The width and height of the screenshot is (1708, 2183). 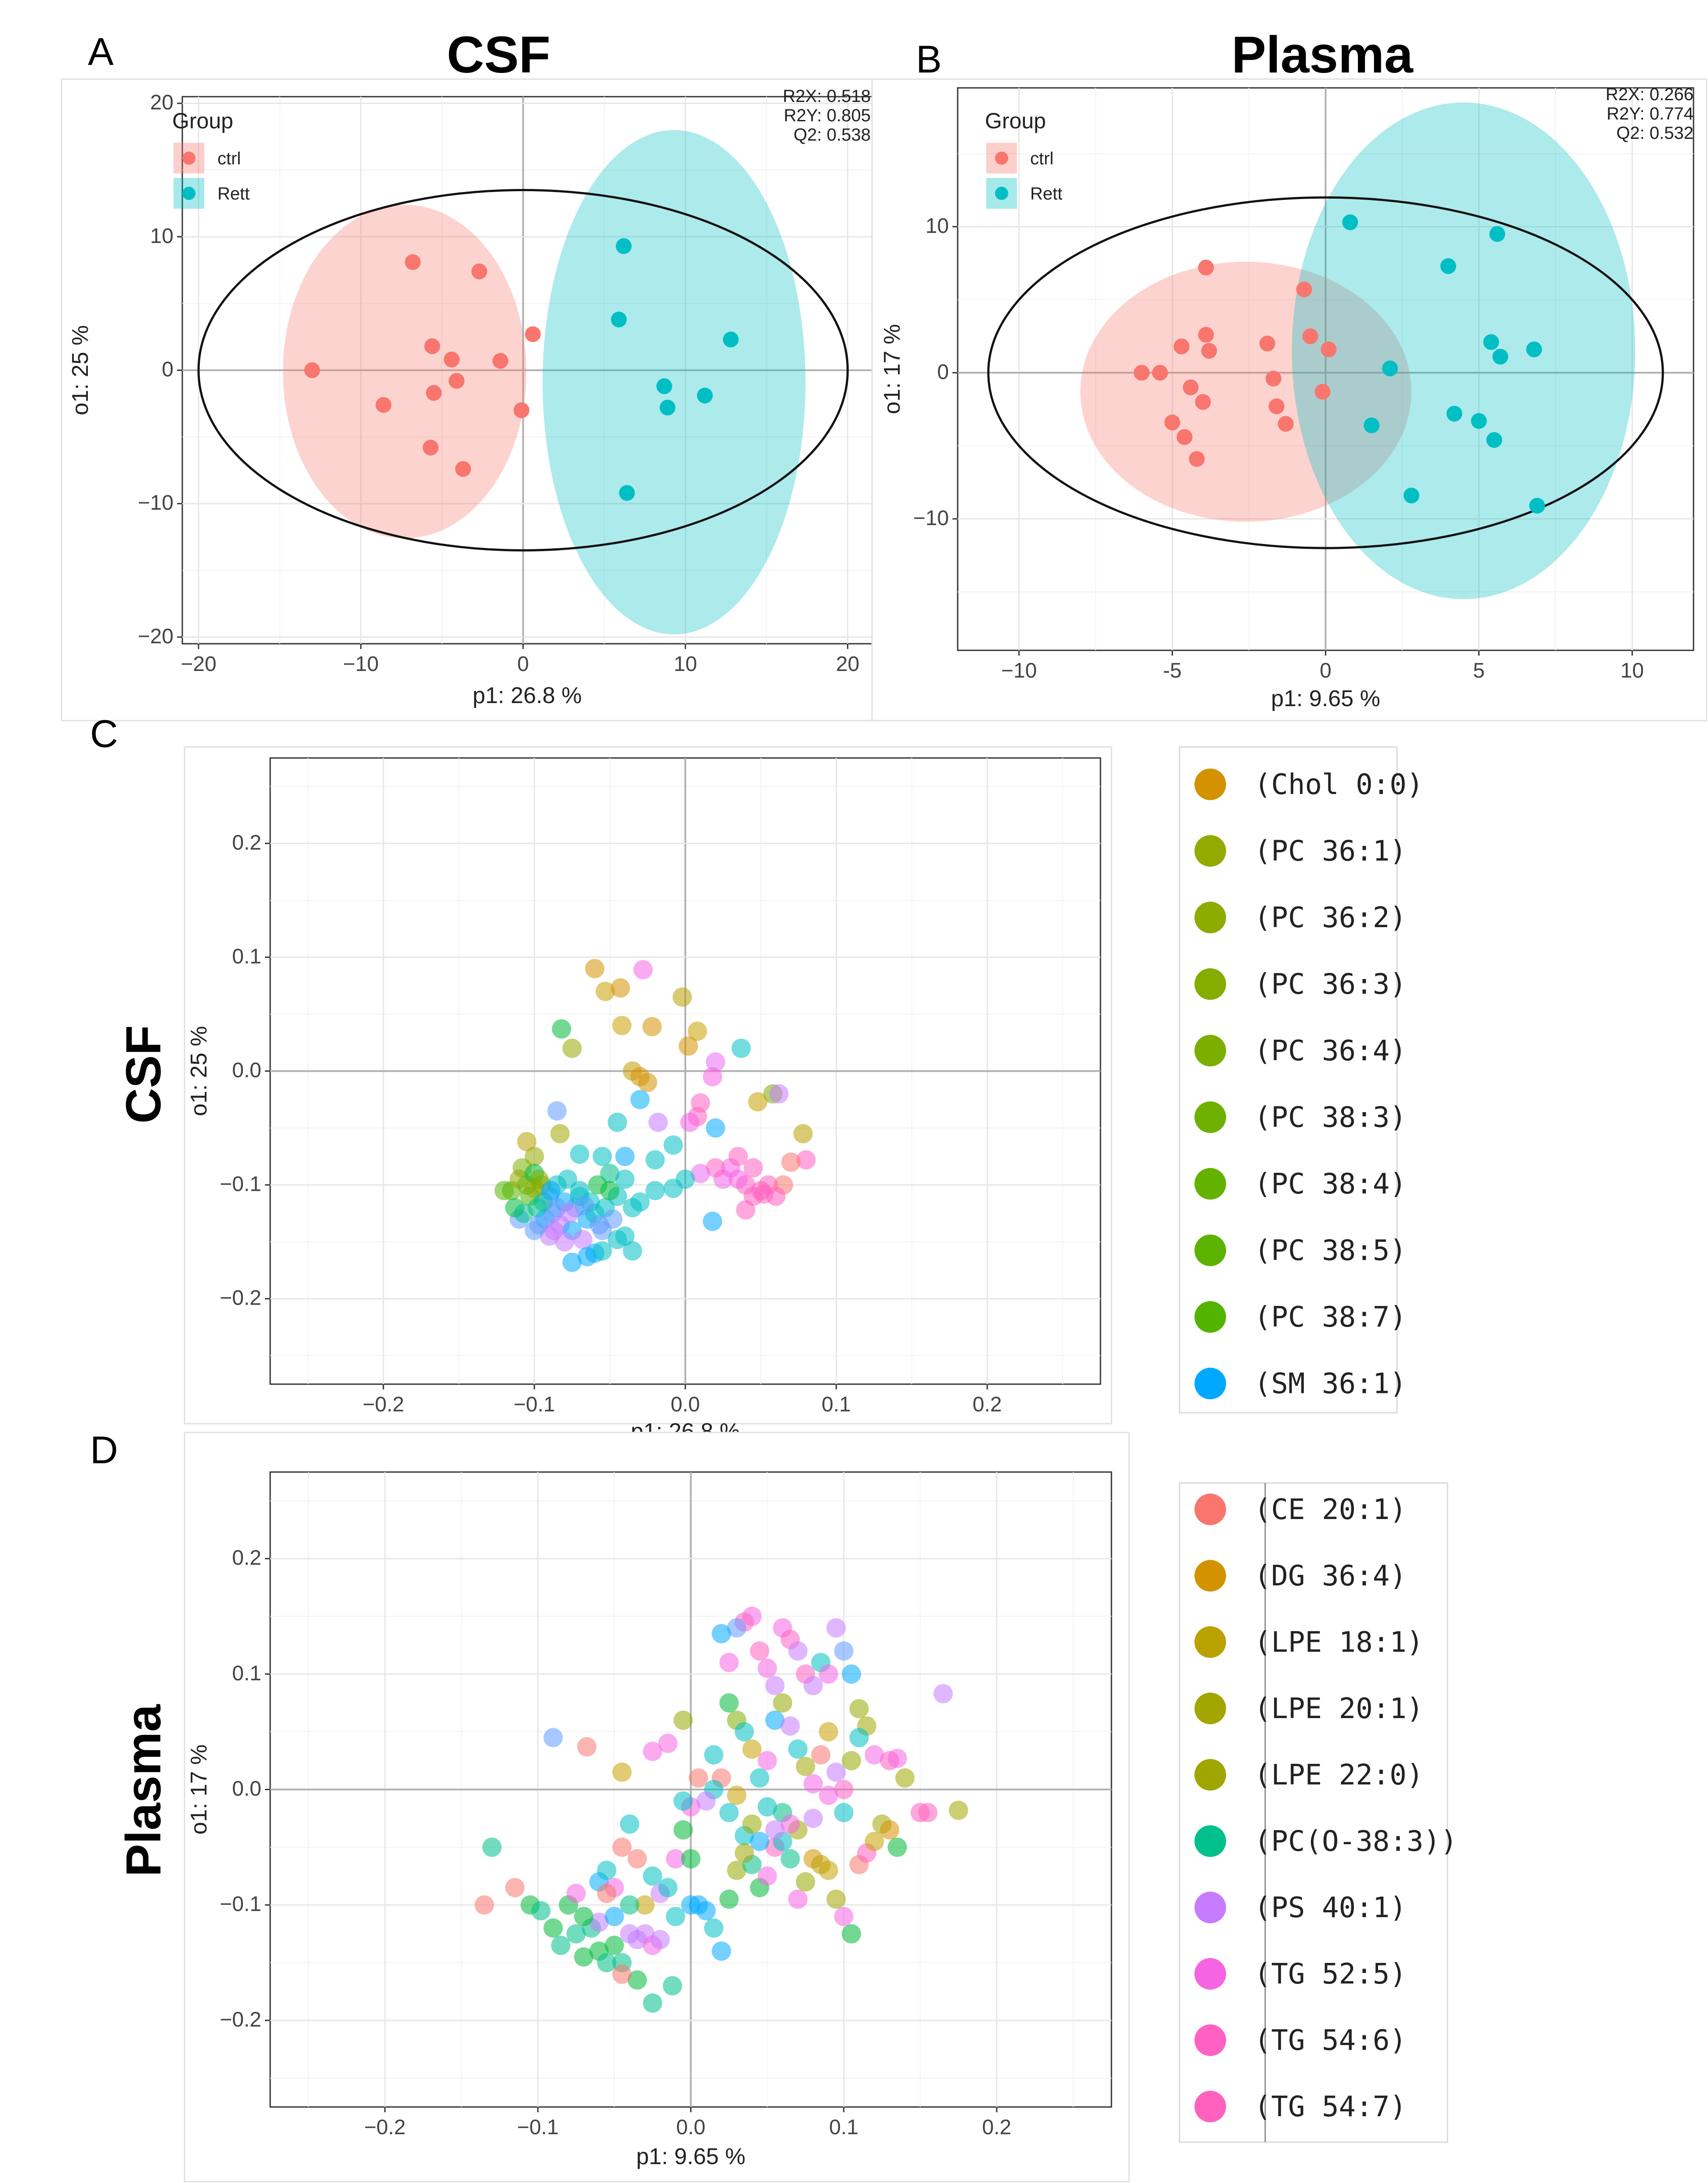 I want to click on x-tick-label: 10, so click(x=685, y=664).